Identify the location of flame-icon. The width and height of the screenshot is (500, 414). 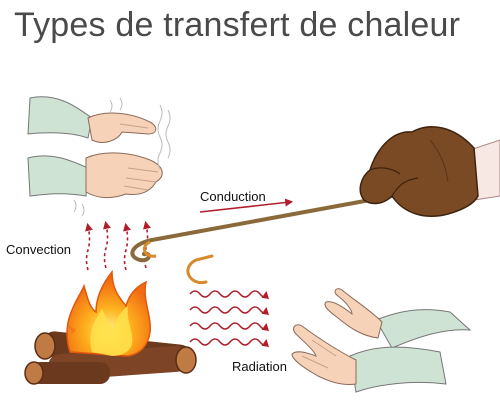
(108, 314).